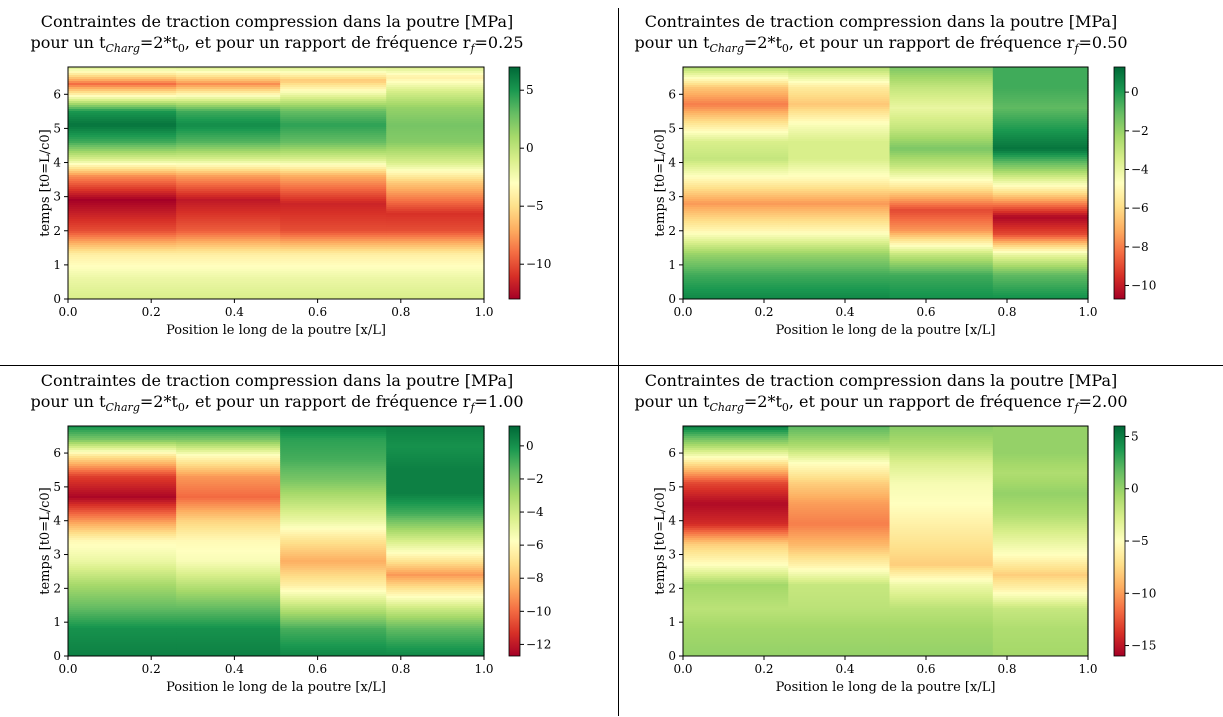  What do you see at coordinates (276, 687) in the screenshot?
I see `x-axis-label: Position le long de la poutre [x/L]` at bounding box center [276, 687].